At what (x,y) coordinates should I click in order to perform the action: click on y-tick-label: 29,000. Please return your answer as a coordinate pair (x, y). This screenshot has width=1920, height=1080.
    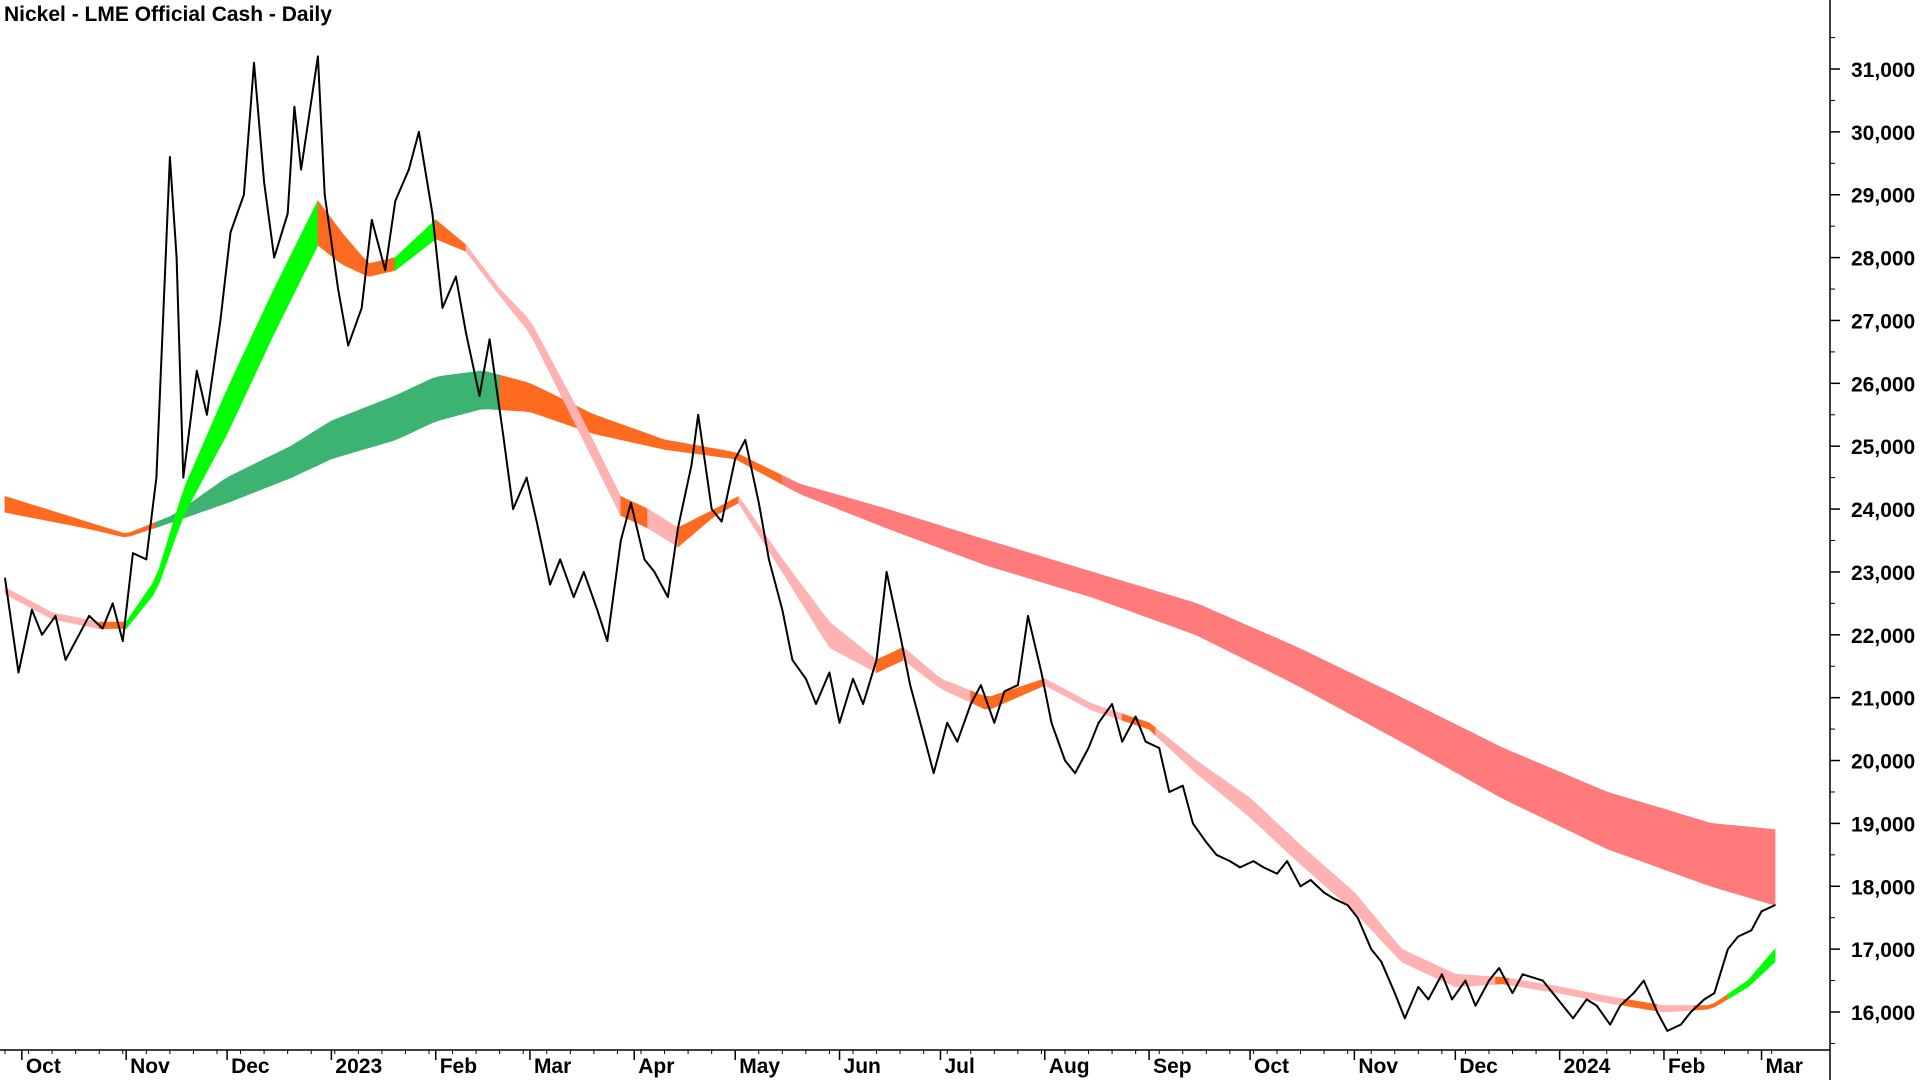
    Looking at the image, I should click on (1883, 196).